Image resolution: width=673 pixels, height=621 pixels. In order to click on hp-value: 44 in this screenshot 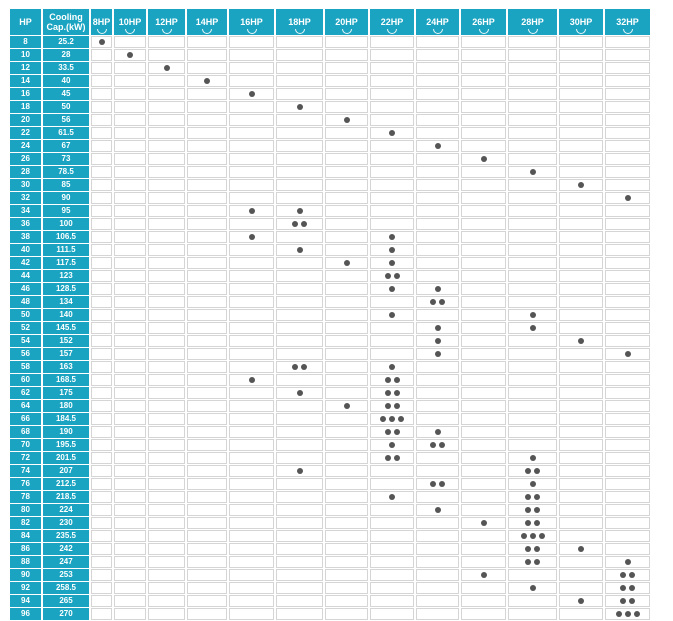, I will do `click(25, 276)`.